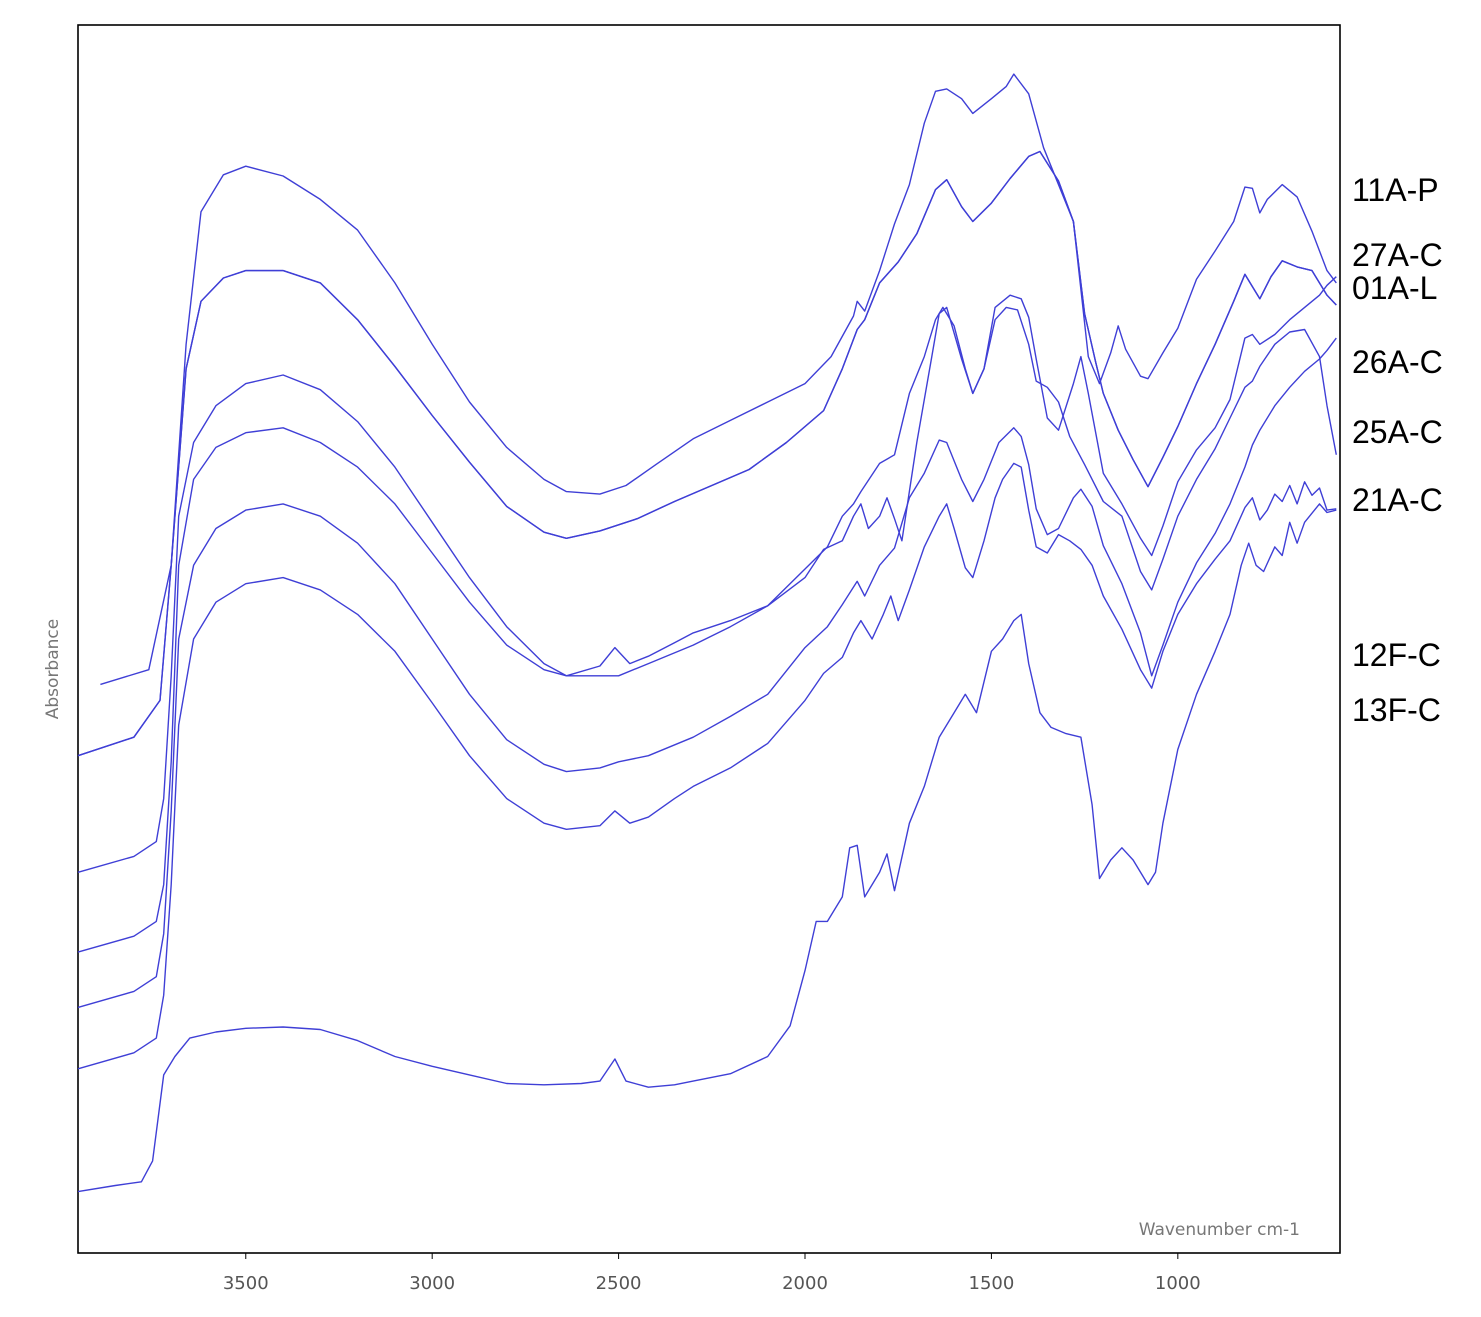 The width and height of the screenshot is (1481, 1317). I want to click on series-label-13f-c: 13F-C, so click(1396, 710).